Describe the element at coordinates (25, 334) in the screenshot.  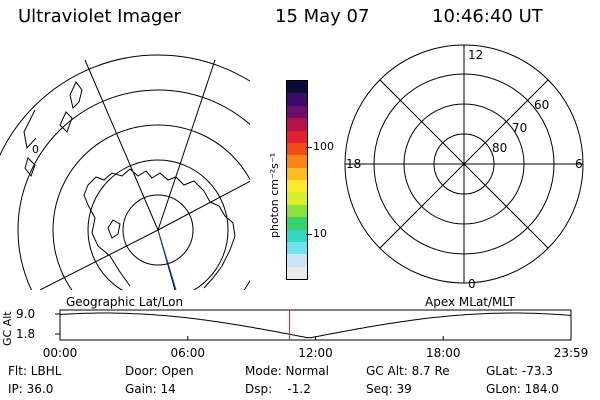
I see `y-tick-label-bottom: 1.8` at that location.